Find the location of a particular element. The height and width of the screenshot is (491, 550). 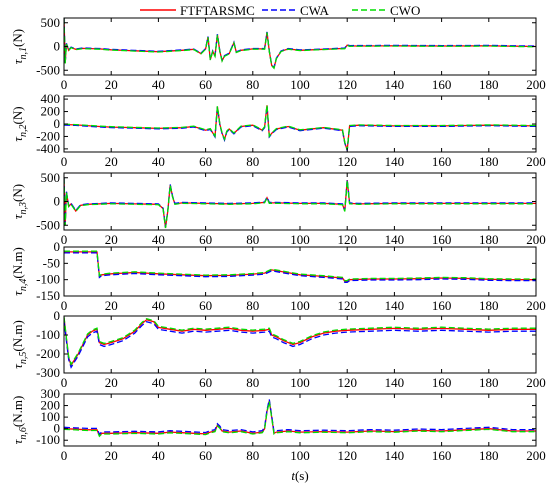

x-tick-label-2: 60 is located at coordinates (205, 161).